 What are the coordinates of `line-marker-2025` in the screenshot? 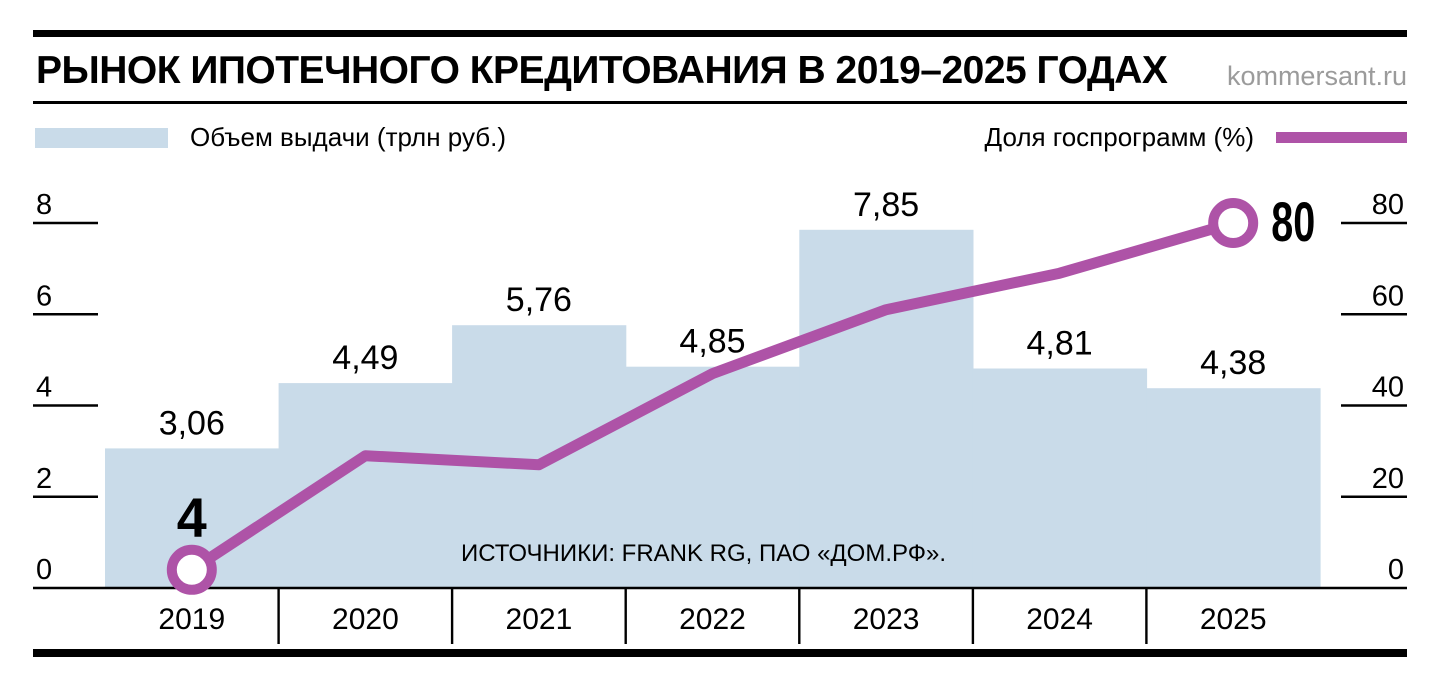 It's located at (1233, 223).